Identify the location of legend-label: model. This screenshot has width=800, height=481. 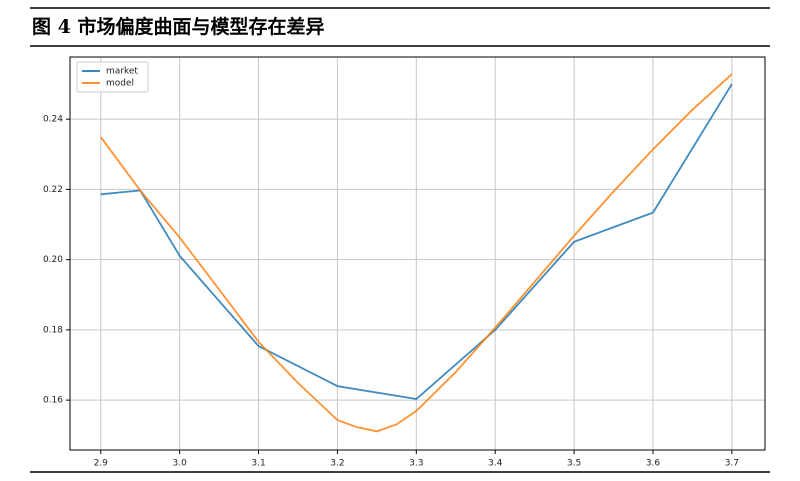
(120, 84).